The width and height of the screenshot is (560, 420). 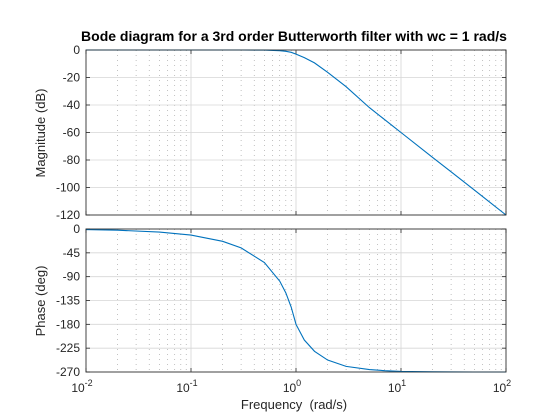 I want to click on frequency-x-axis-label: Frequency (rad/s), so click(x=294, y=404).